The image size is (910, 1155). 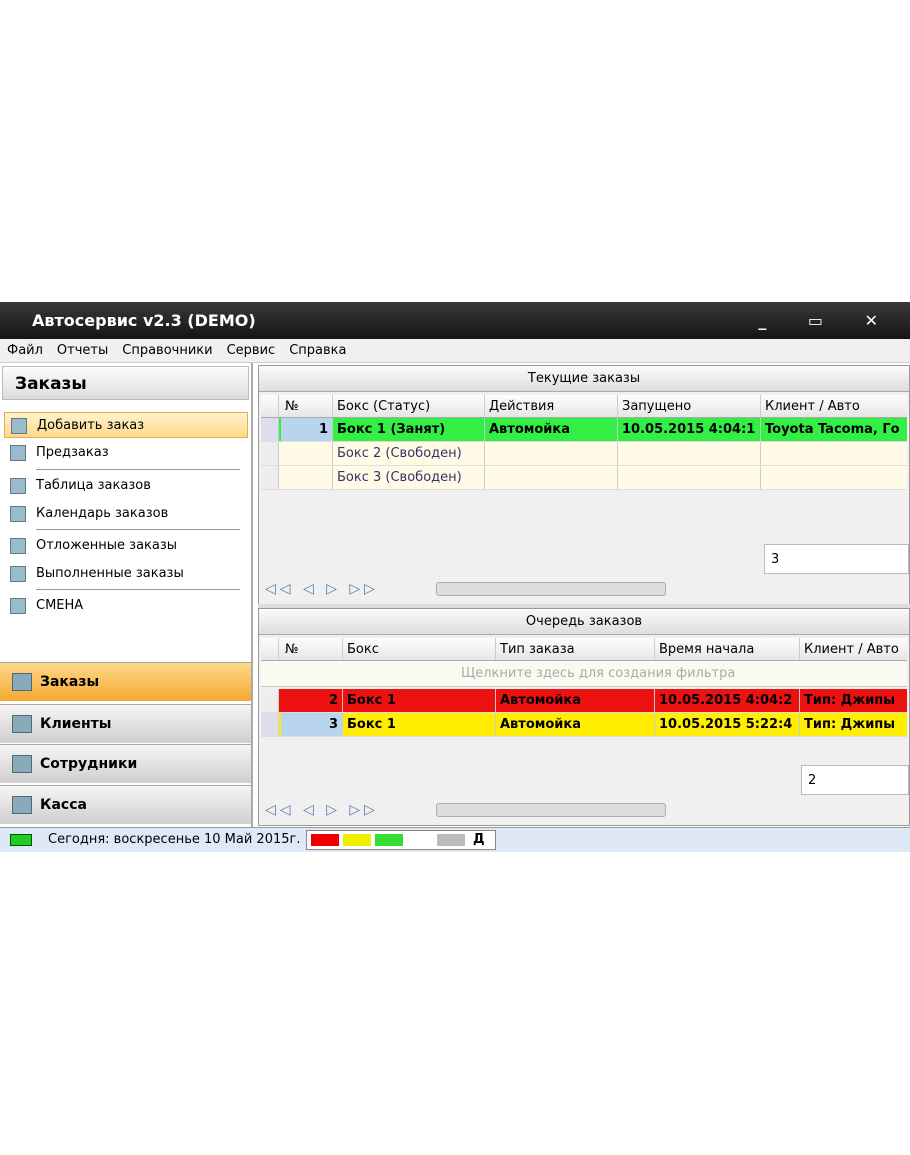 What do you see at coordinates (834, 429) in the screenshot?
I see `grid-cell: Toyota Tacoma, Го` at bounding box center [834, 429].